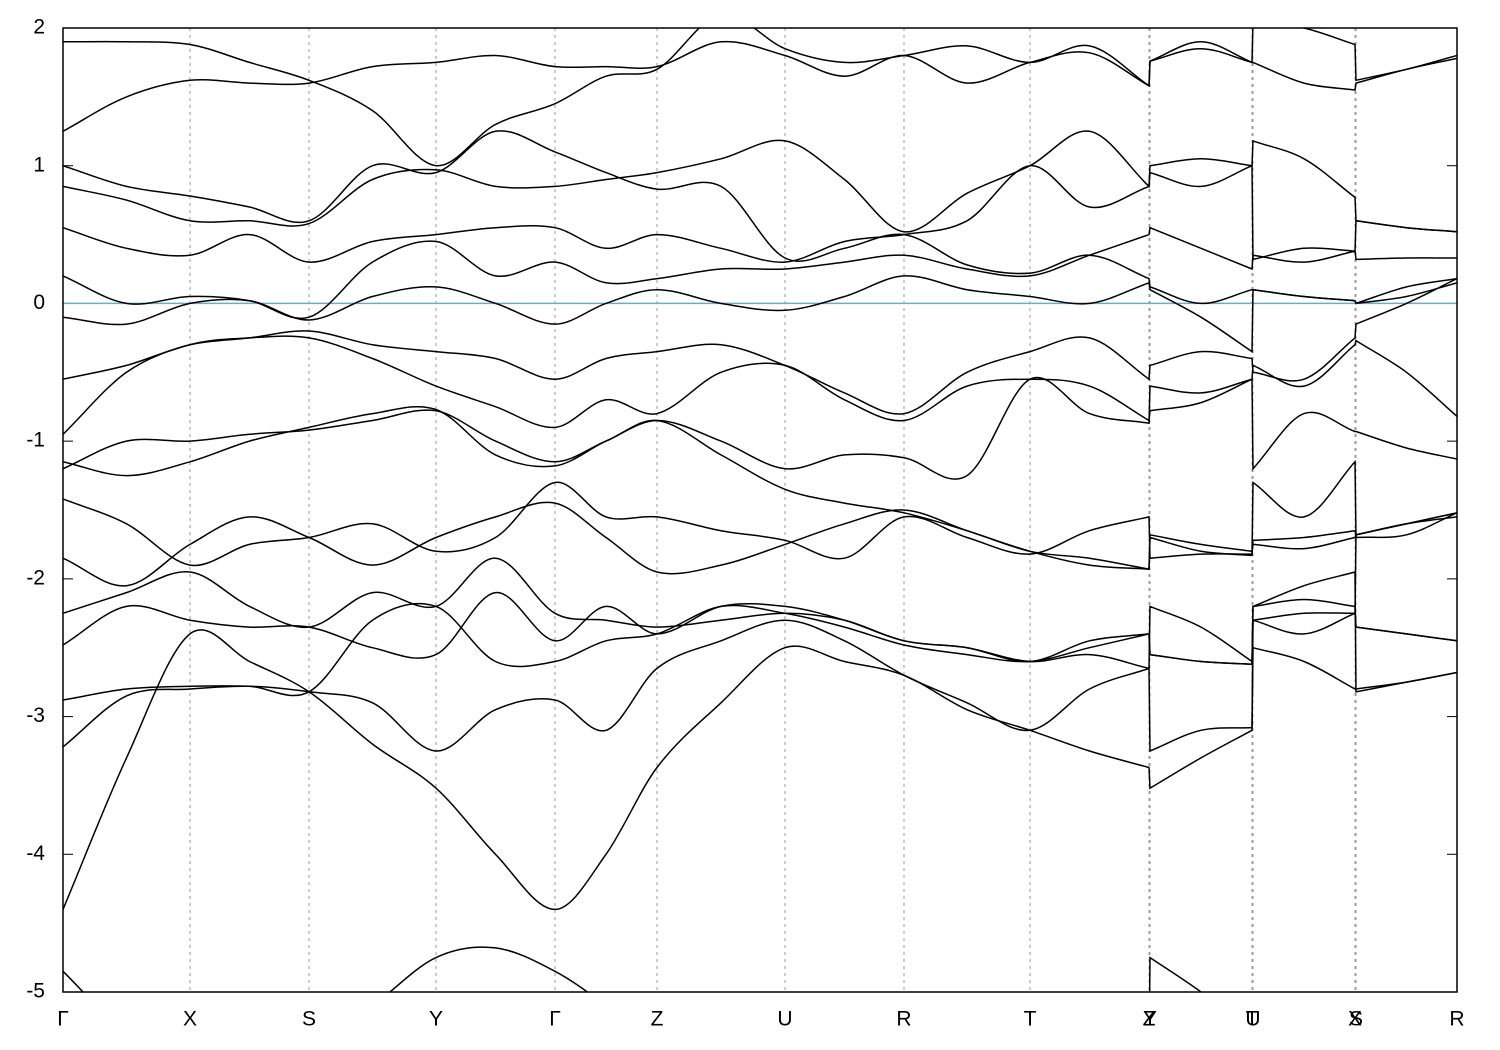  I want to click on y-tick-label: -1, so click(35, 440).